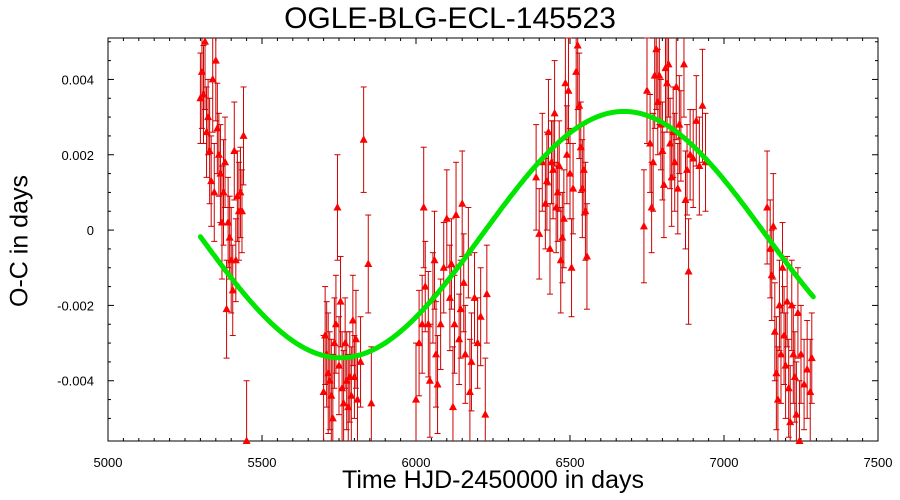  Describe the element at coordinates (77, 155) in the screenshot. I see `y-tick-label: 0.002` at that location.